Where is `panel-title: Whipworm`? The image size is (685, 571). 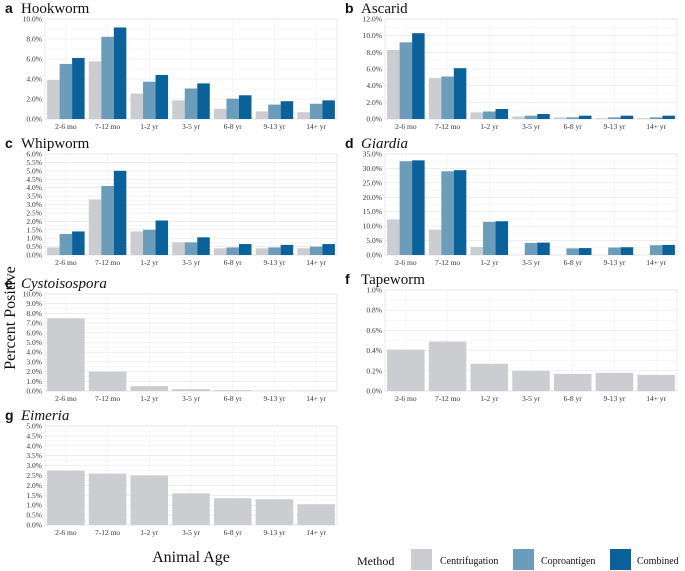 panel-title: Whipworm is located at coordinates (55, 144).